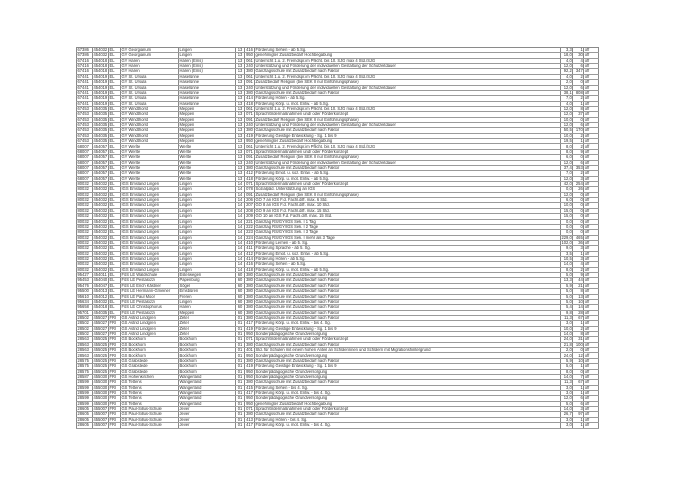 The image size is (700, 495). Describe the element at coordinates (566, 286) in the screenshot. I see `hours-value-cell: 5,9` at that location.